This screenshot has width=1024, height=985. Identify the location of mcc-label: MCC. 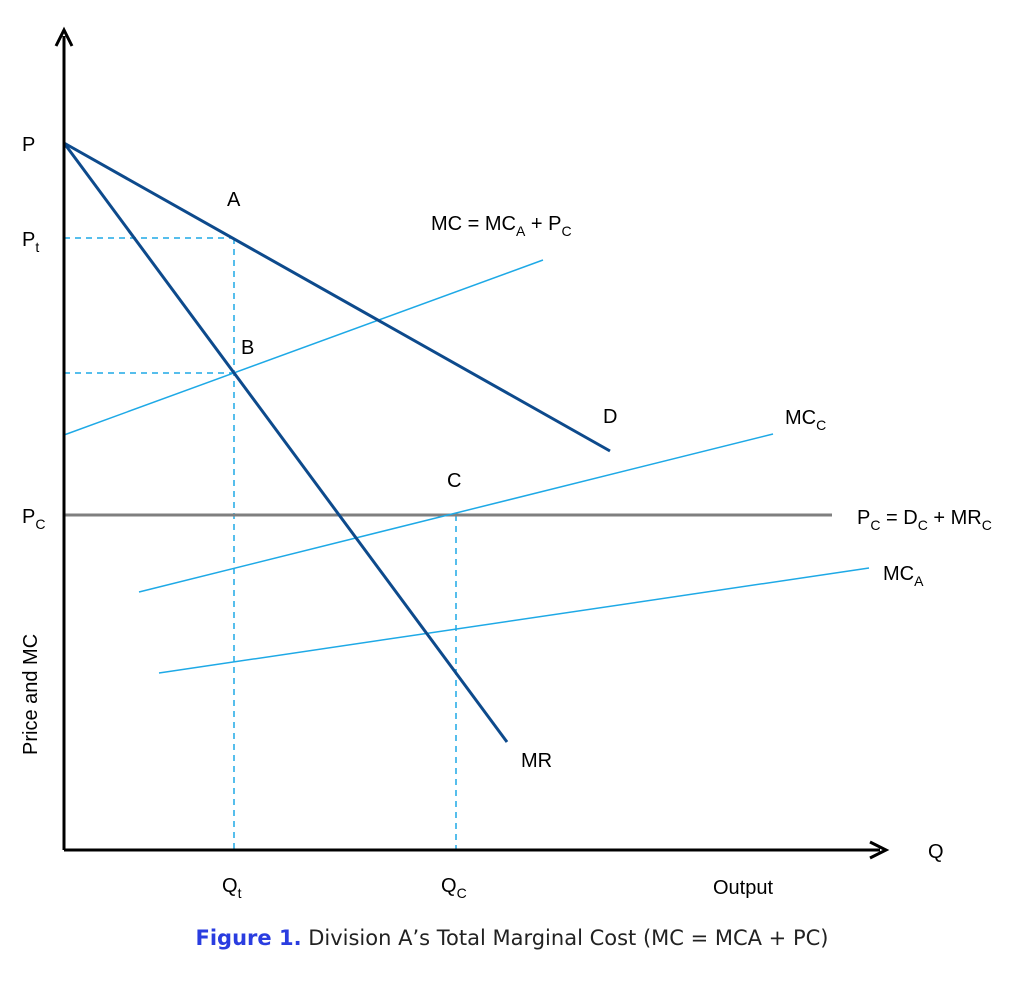
(805, 420).